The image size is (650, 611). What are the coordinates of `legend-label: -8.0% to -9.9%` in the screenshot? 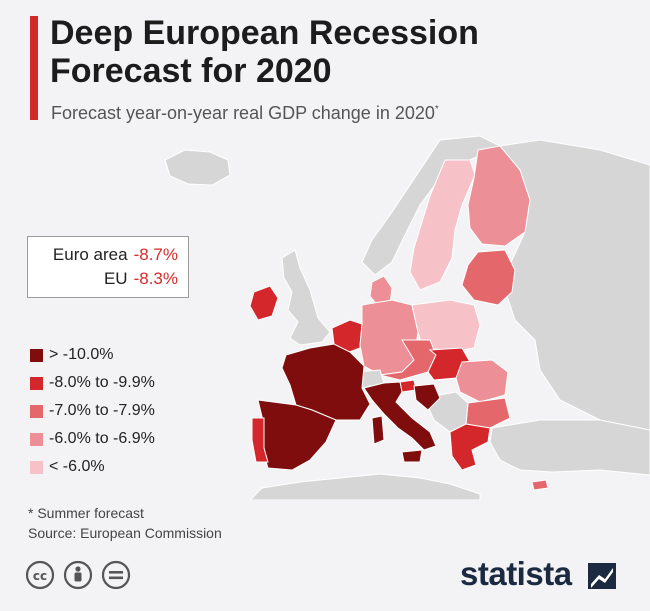 It's located at (102, 382).